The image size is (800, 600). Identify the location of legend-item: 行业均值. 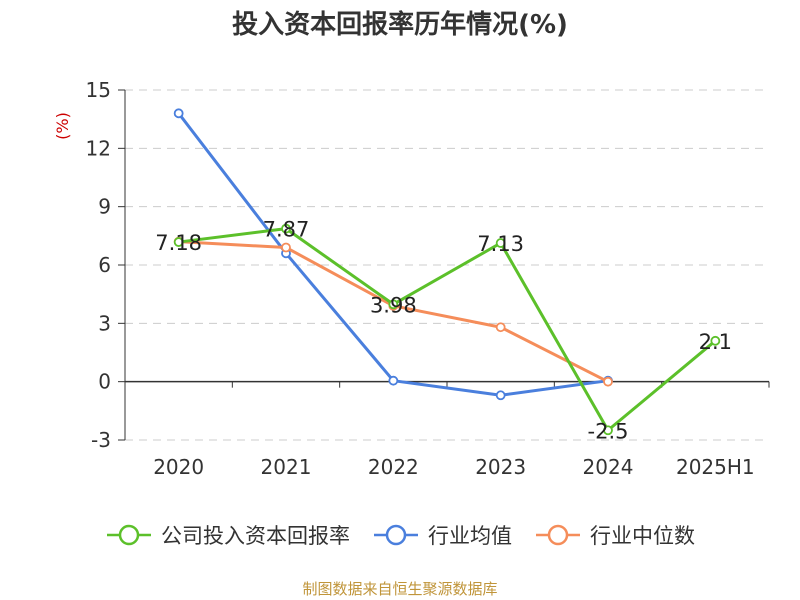
(442, 535).